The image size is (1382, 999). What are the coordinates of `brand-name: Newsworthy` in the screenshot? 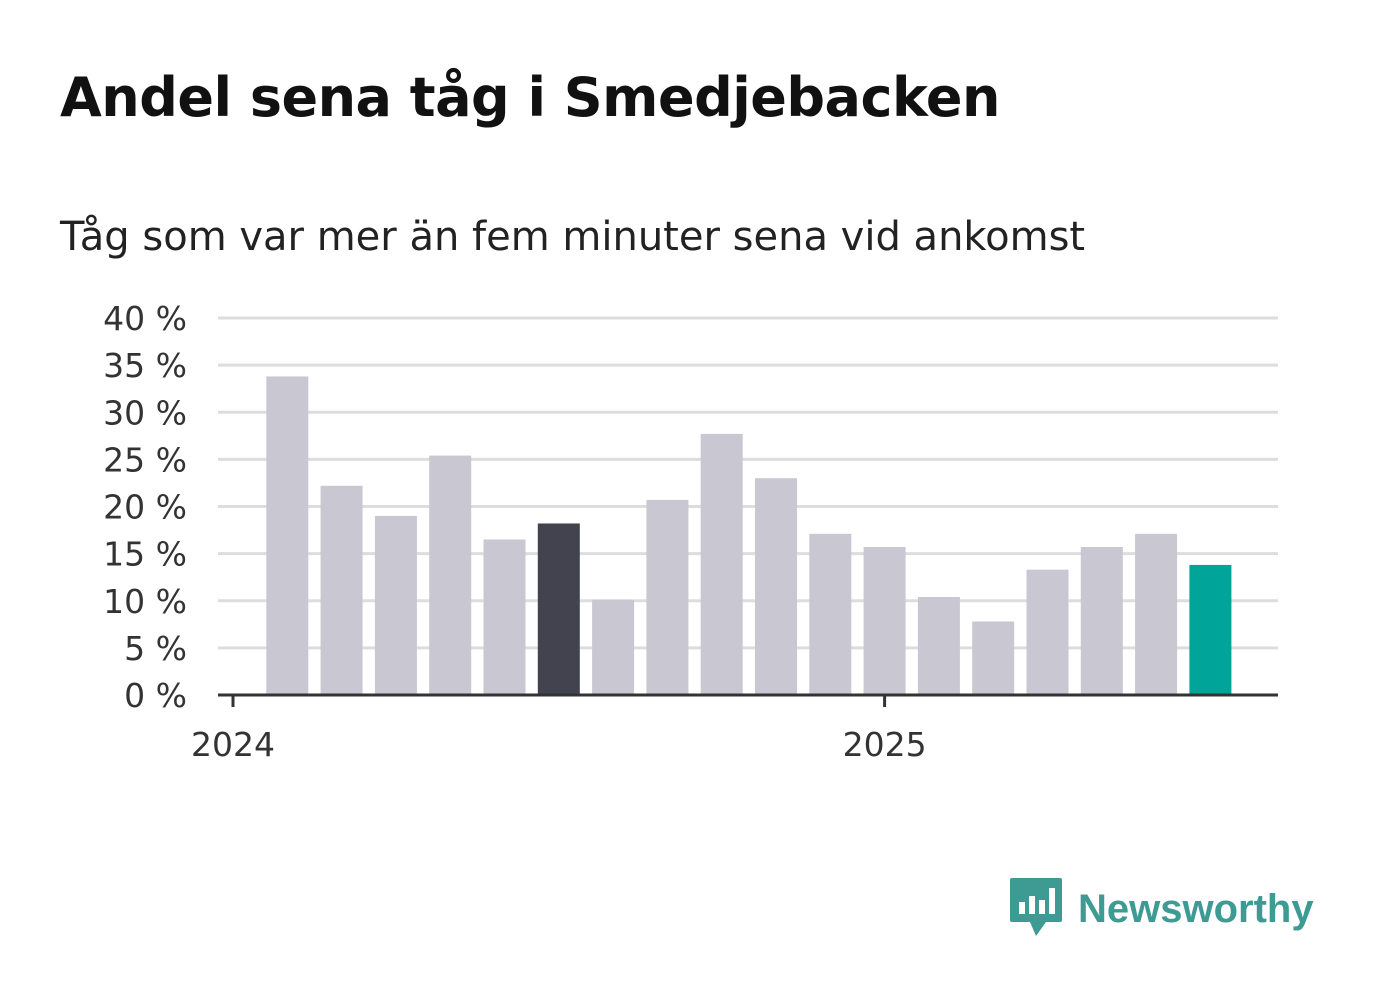 It's located at (1196, 908).